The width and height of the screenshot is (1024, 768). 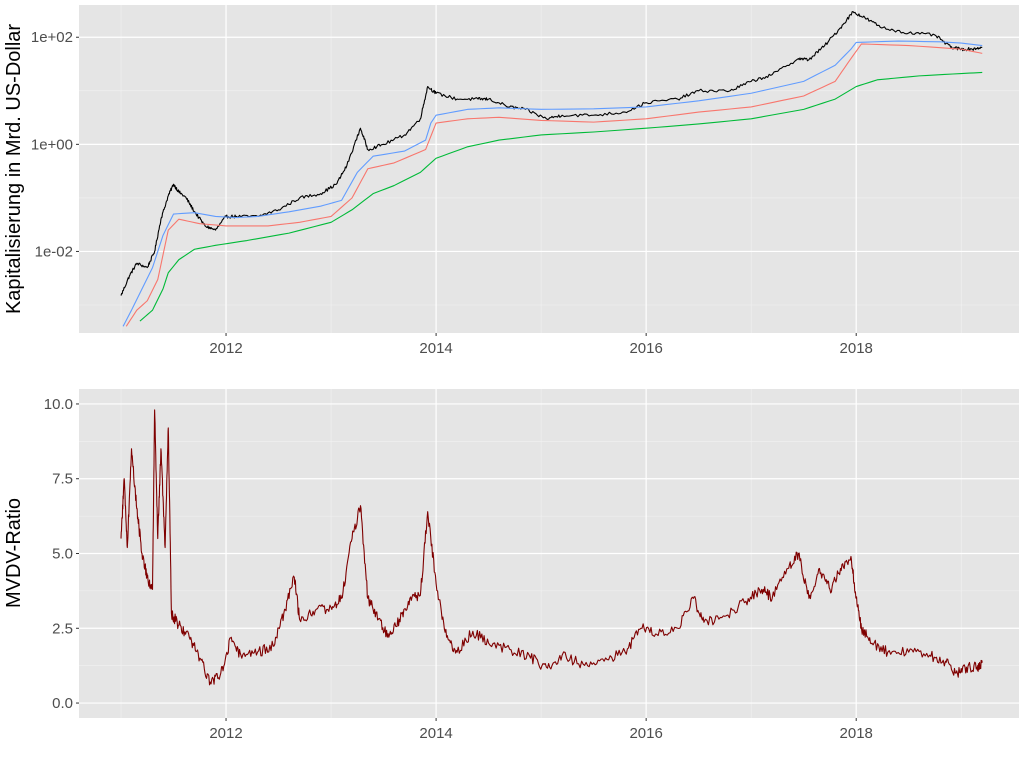 I want to click on y-tick-label: 1e-02, so click(x=54, y=251).